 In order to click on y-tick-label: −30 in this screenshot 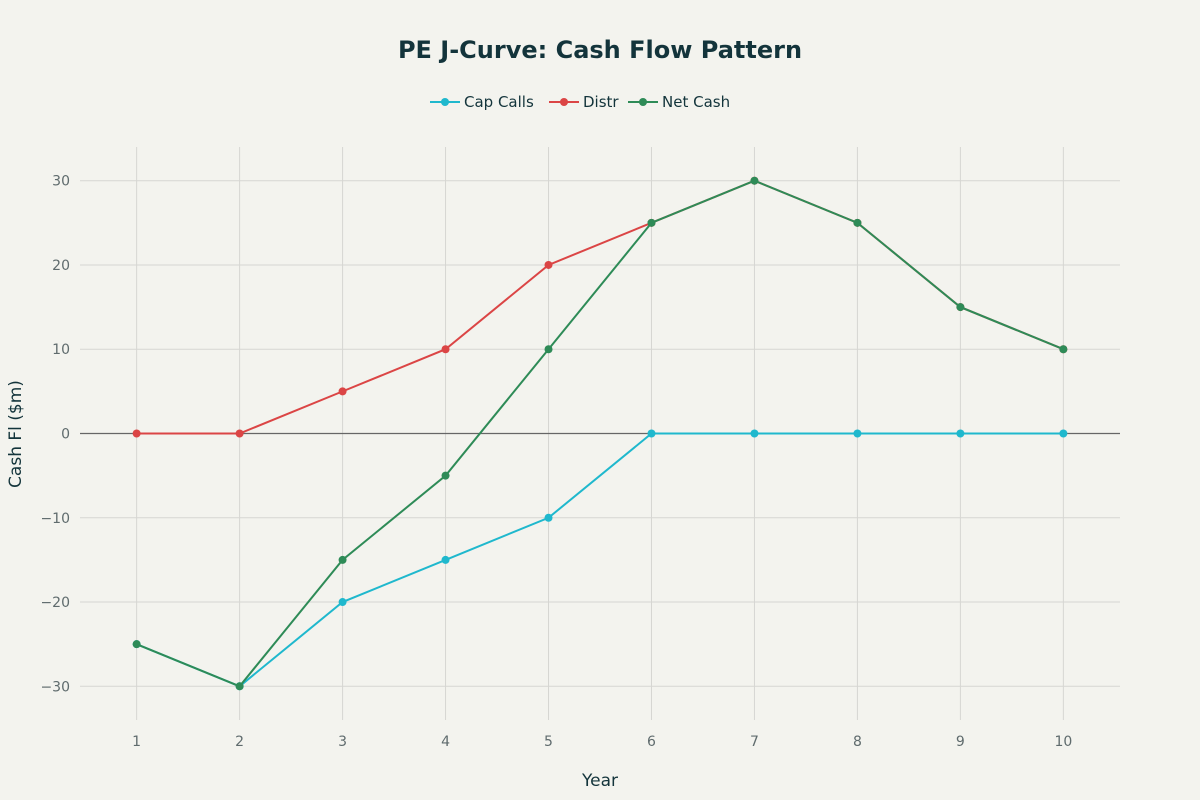, I will do `click(55, 687)`.